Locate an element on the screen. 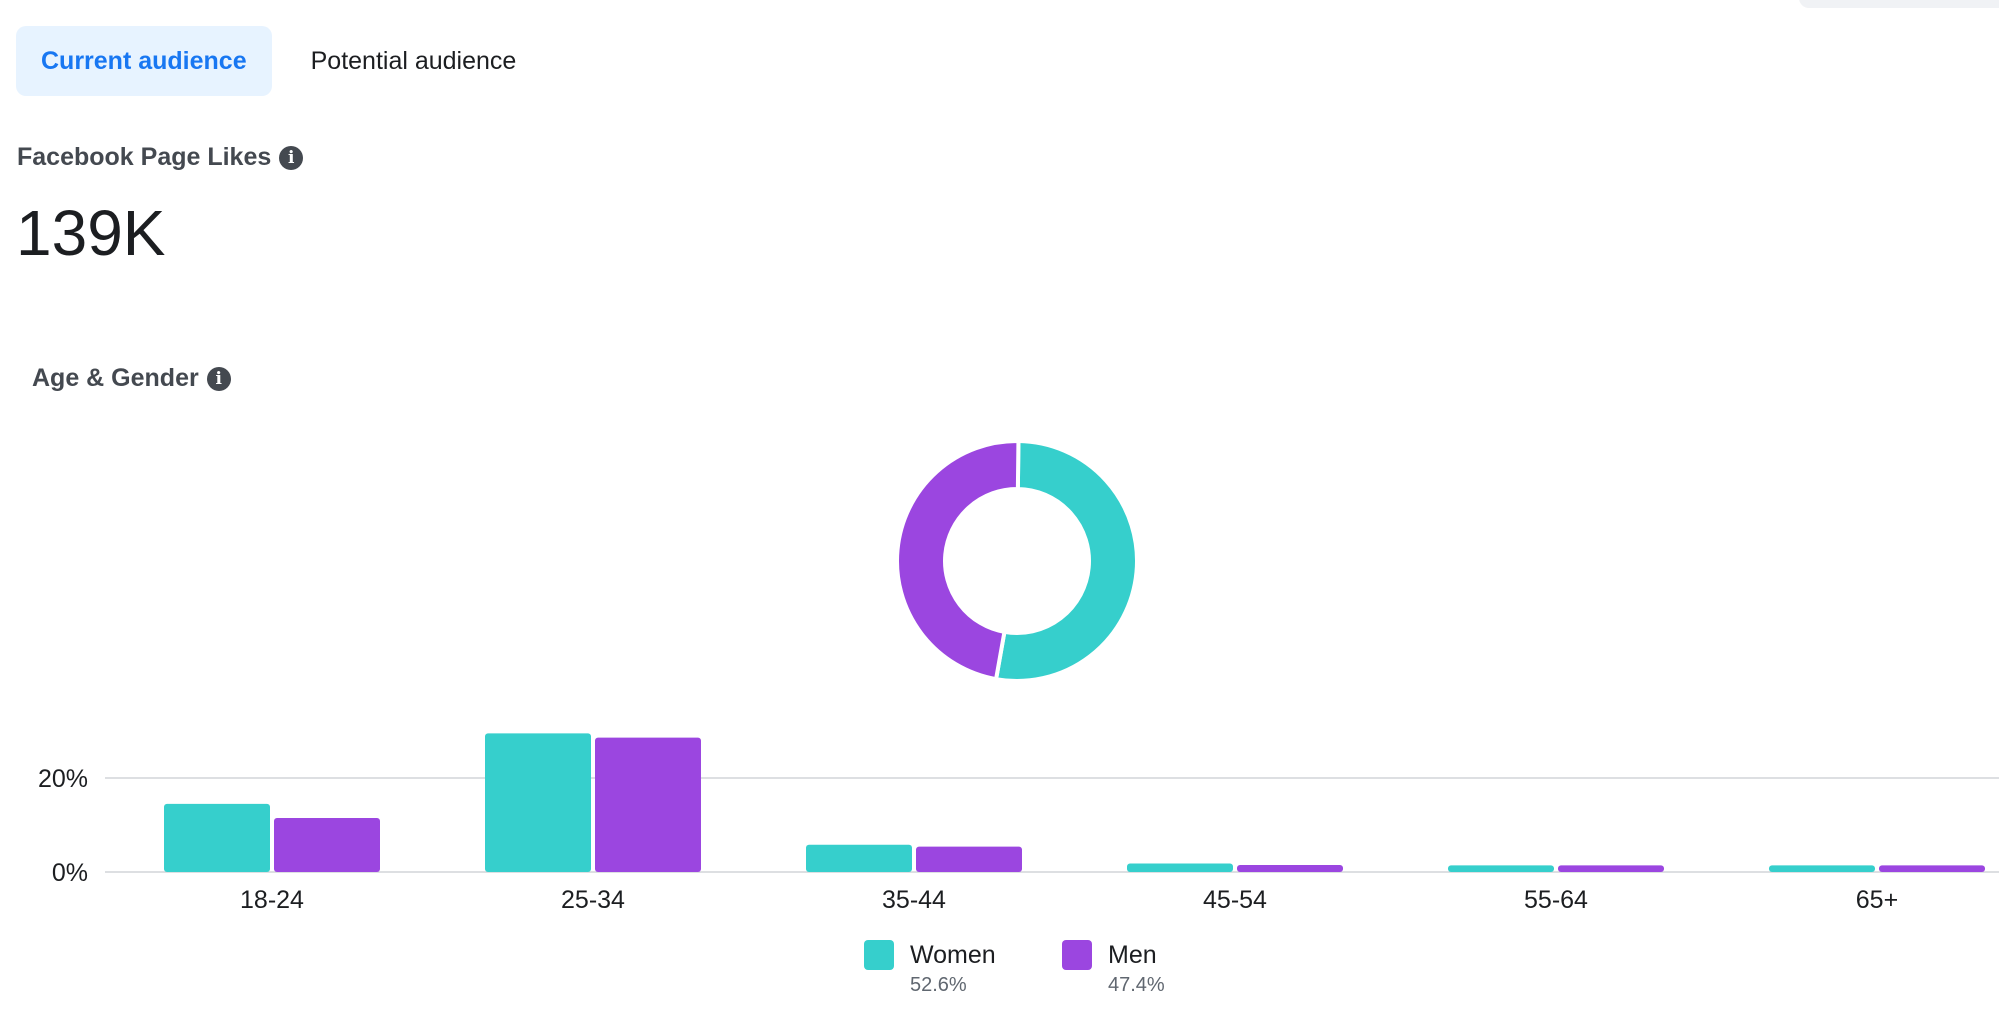 The height and width of the screenshot is (1035, 1999). legend-label-women: Women is located at coordinates (953, 955).